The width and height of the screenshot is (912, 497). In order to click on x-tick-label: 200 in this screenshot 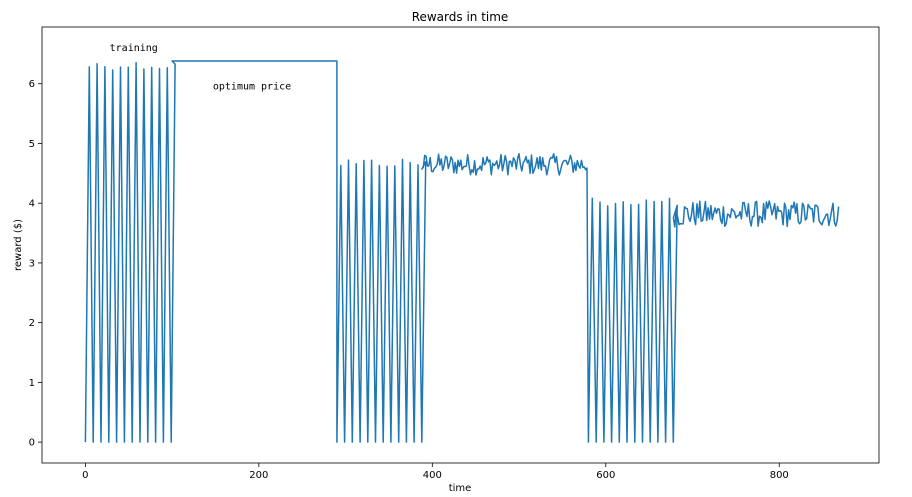, I will do `click(258, 475)`.